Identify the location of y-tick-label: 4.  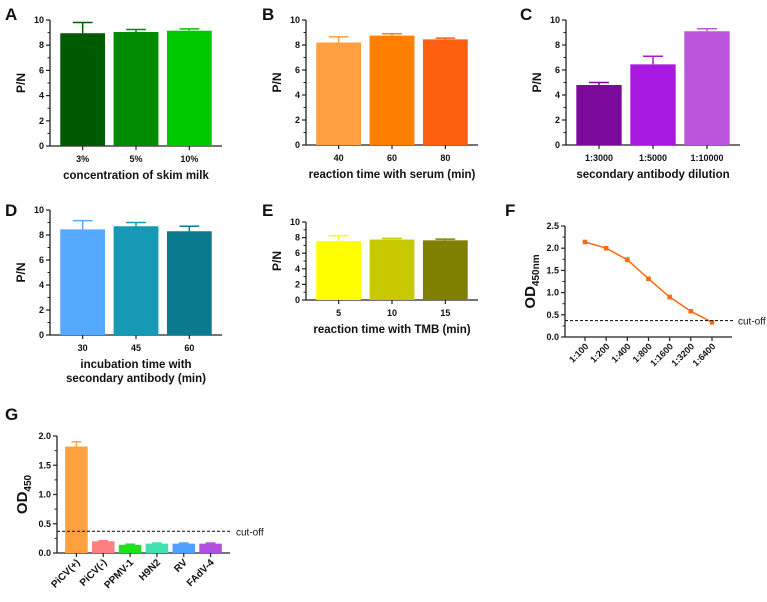
(41, 285).